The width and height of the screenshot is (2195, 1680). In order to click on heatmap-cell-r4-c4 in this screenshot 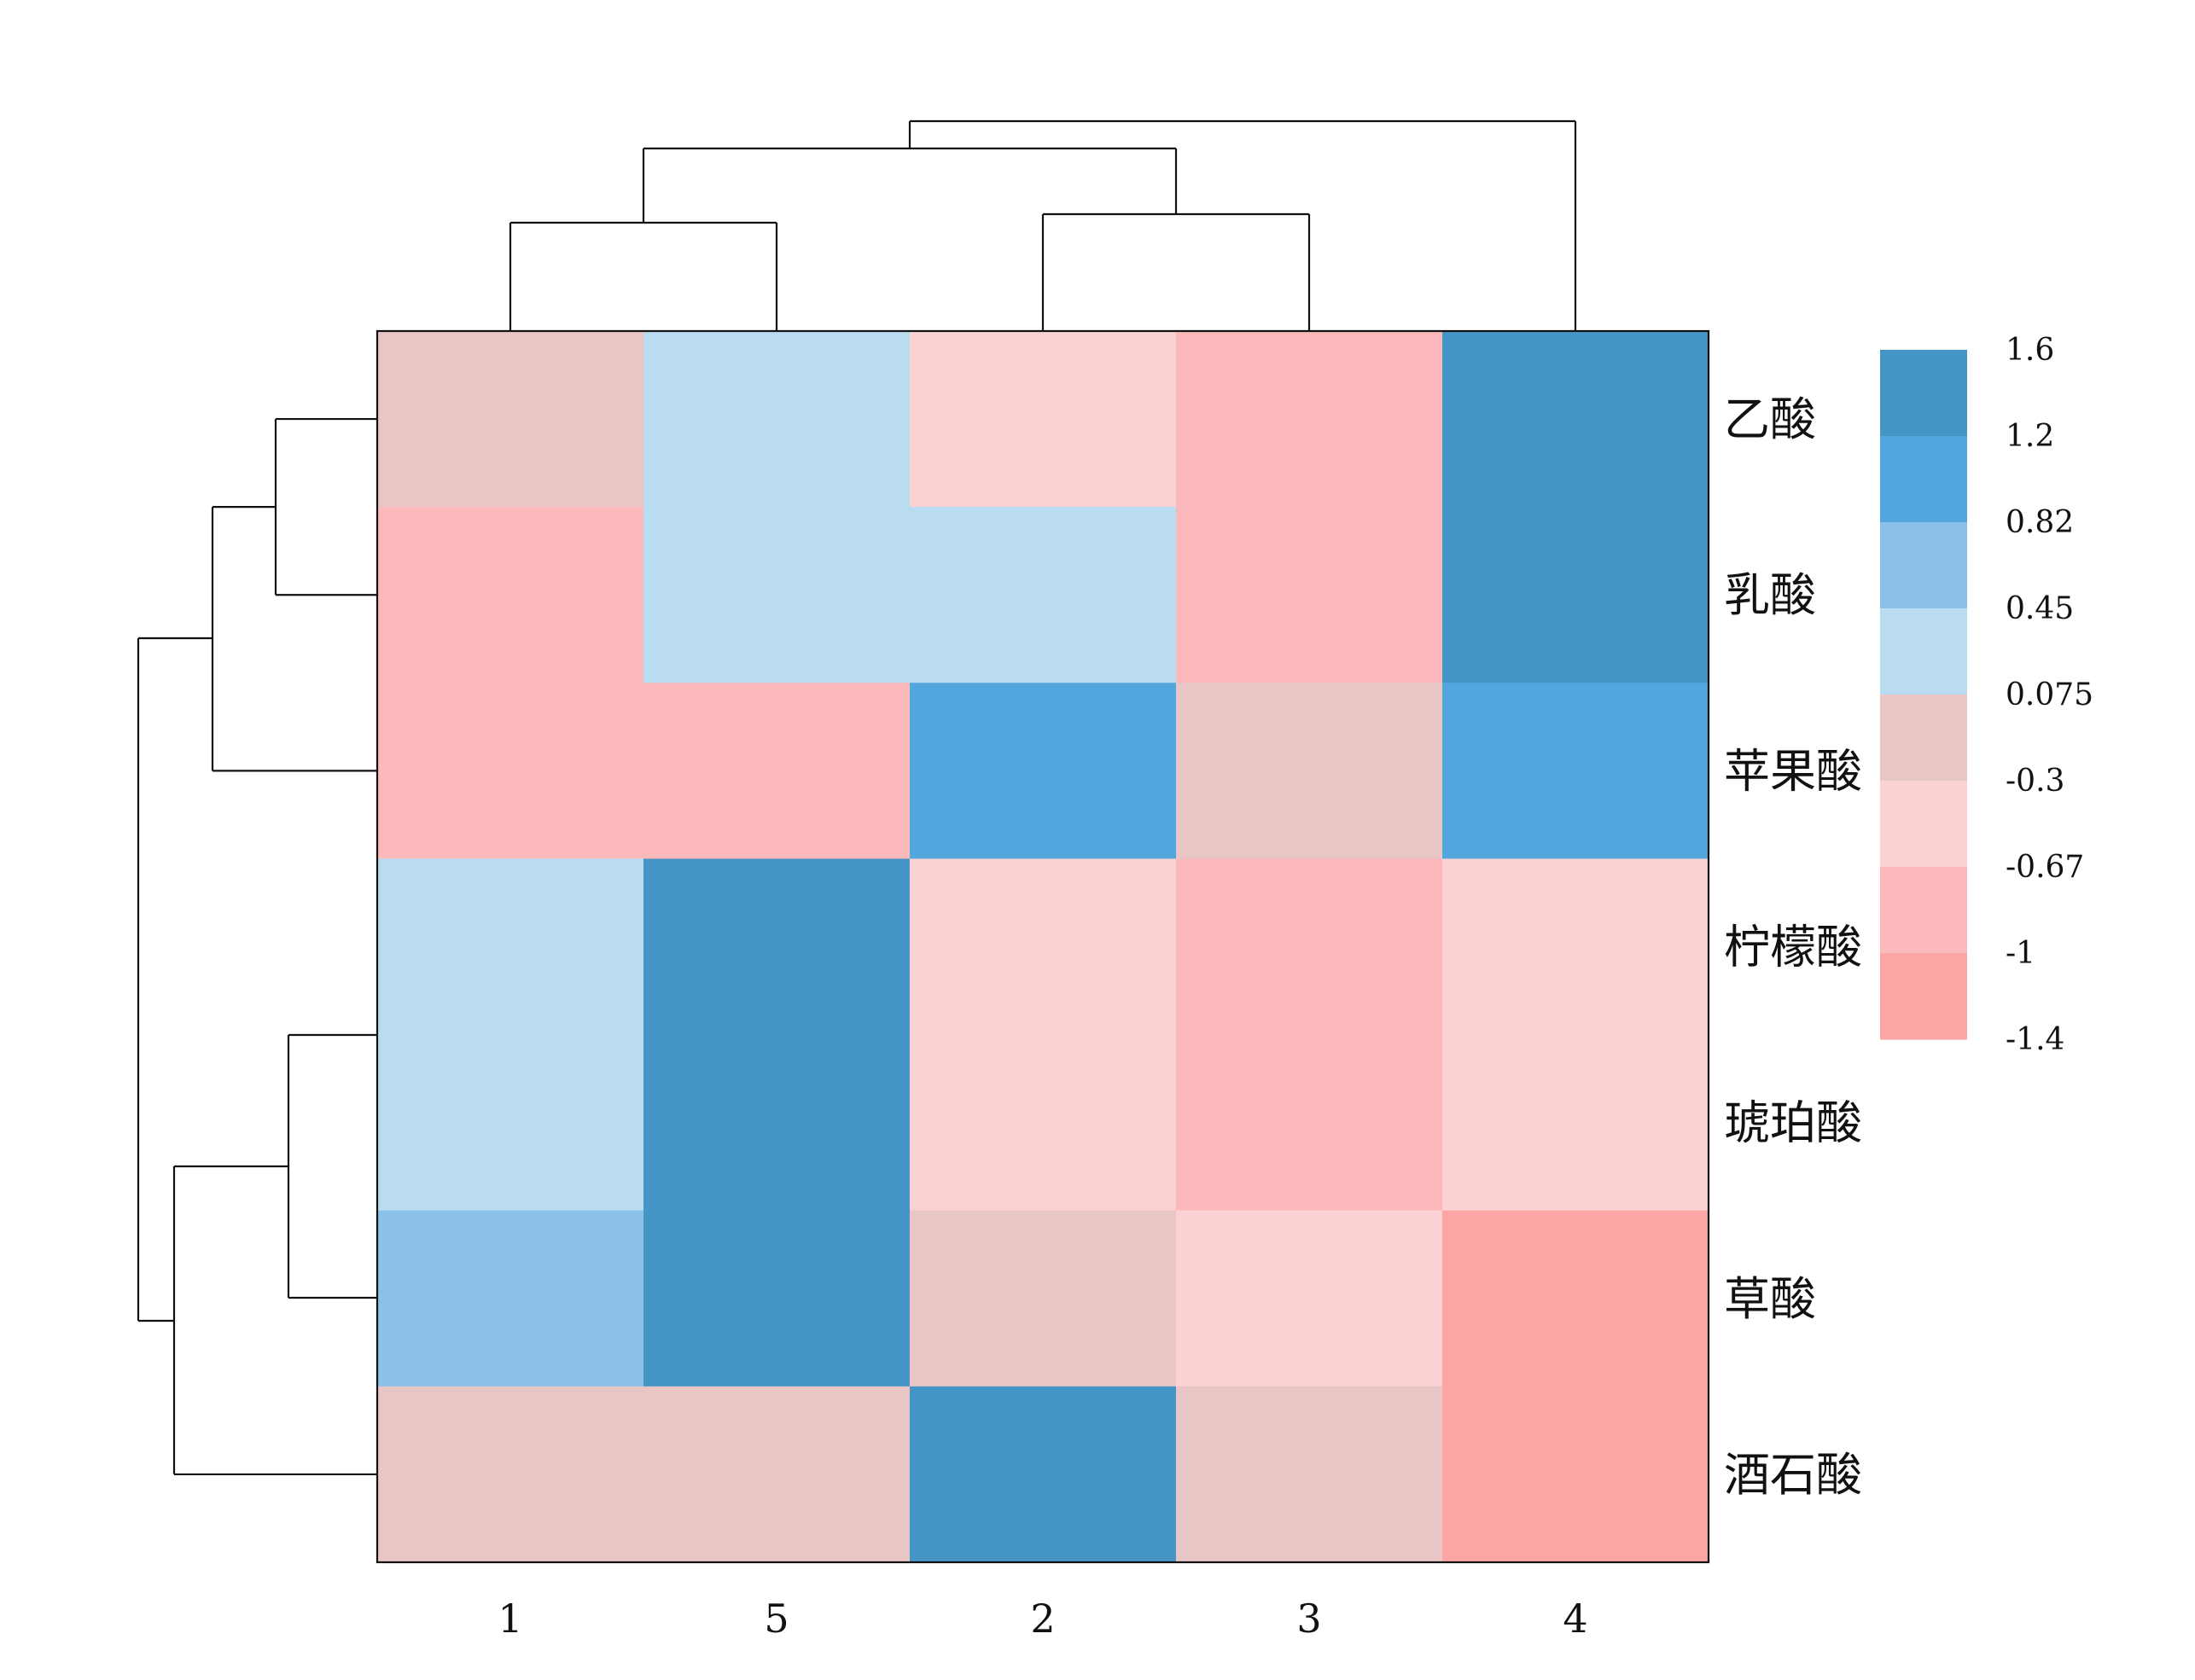, I will do `click(1309, 947)`.